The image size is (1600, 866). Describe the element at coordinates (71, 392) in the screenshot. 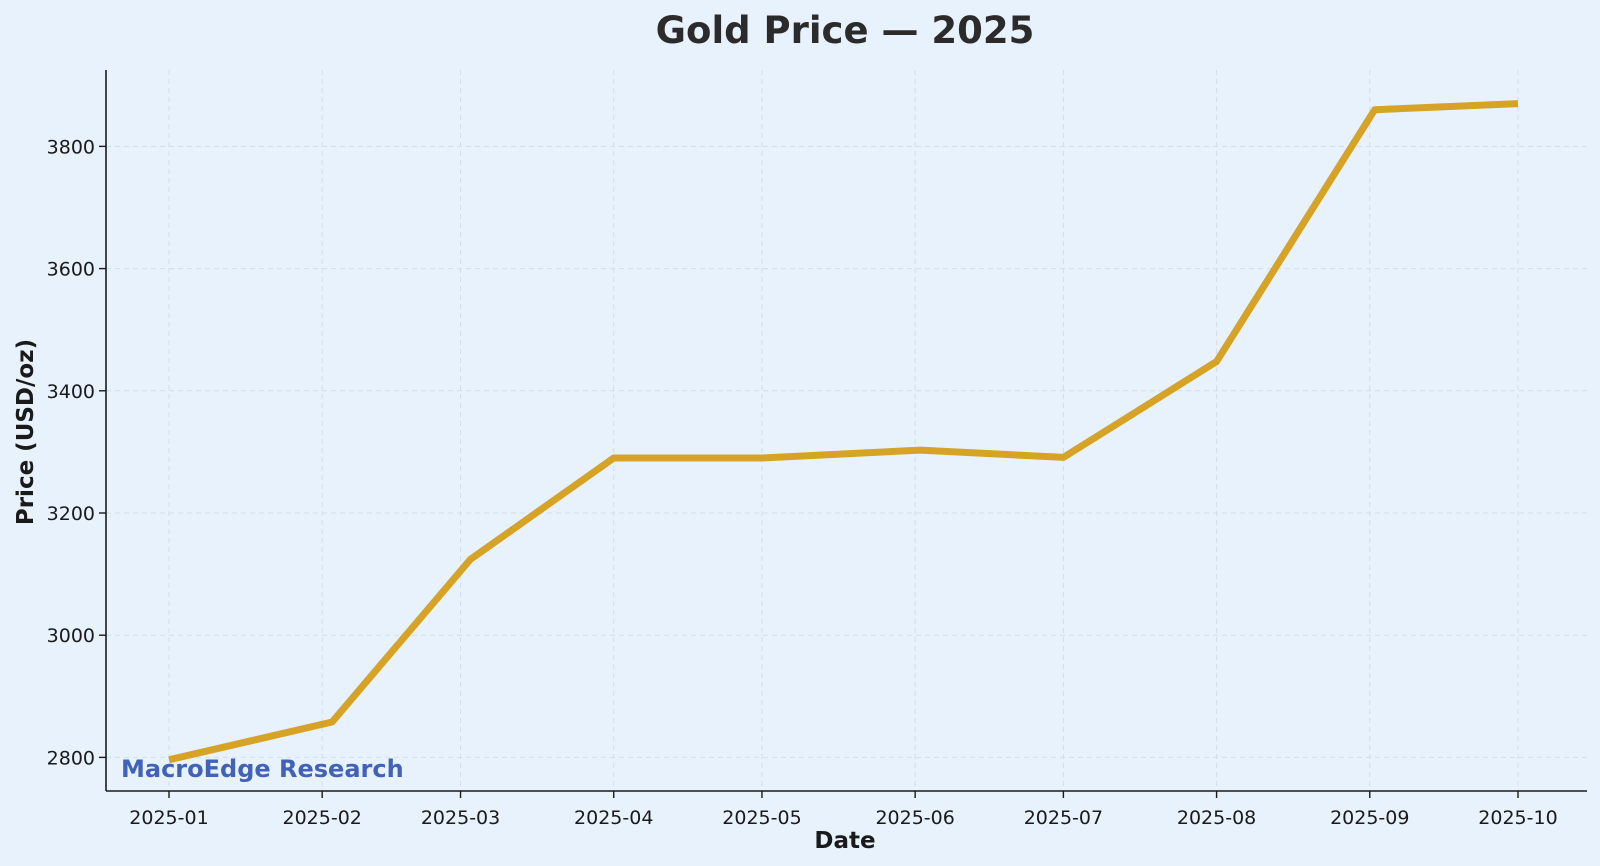

I see `y-tick-label: 3400` at that location.